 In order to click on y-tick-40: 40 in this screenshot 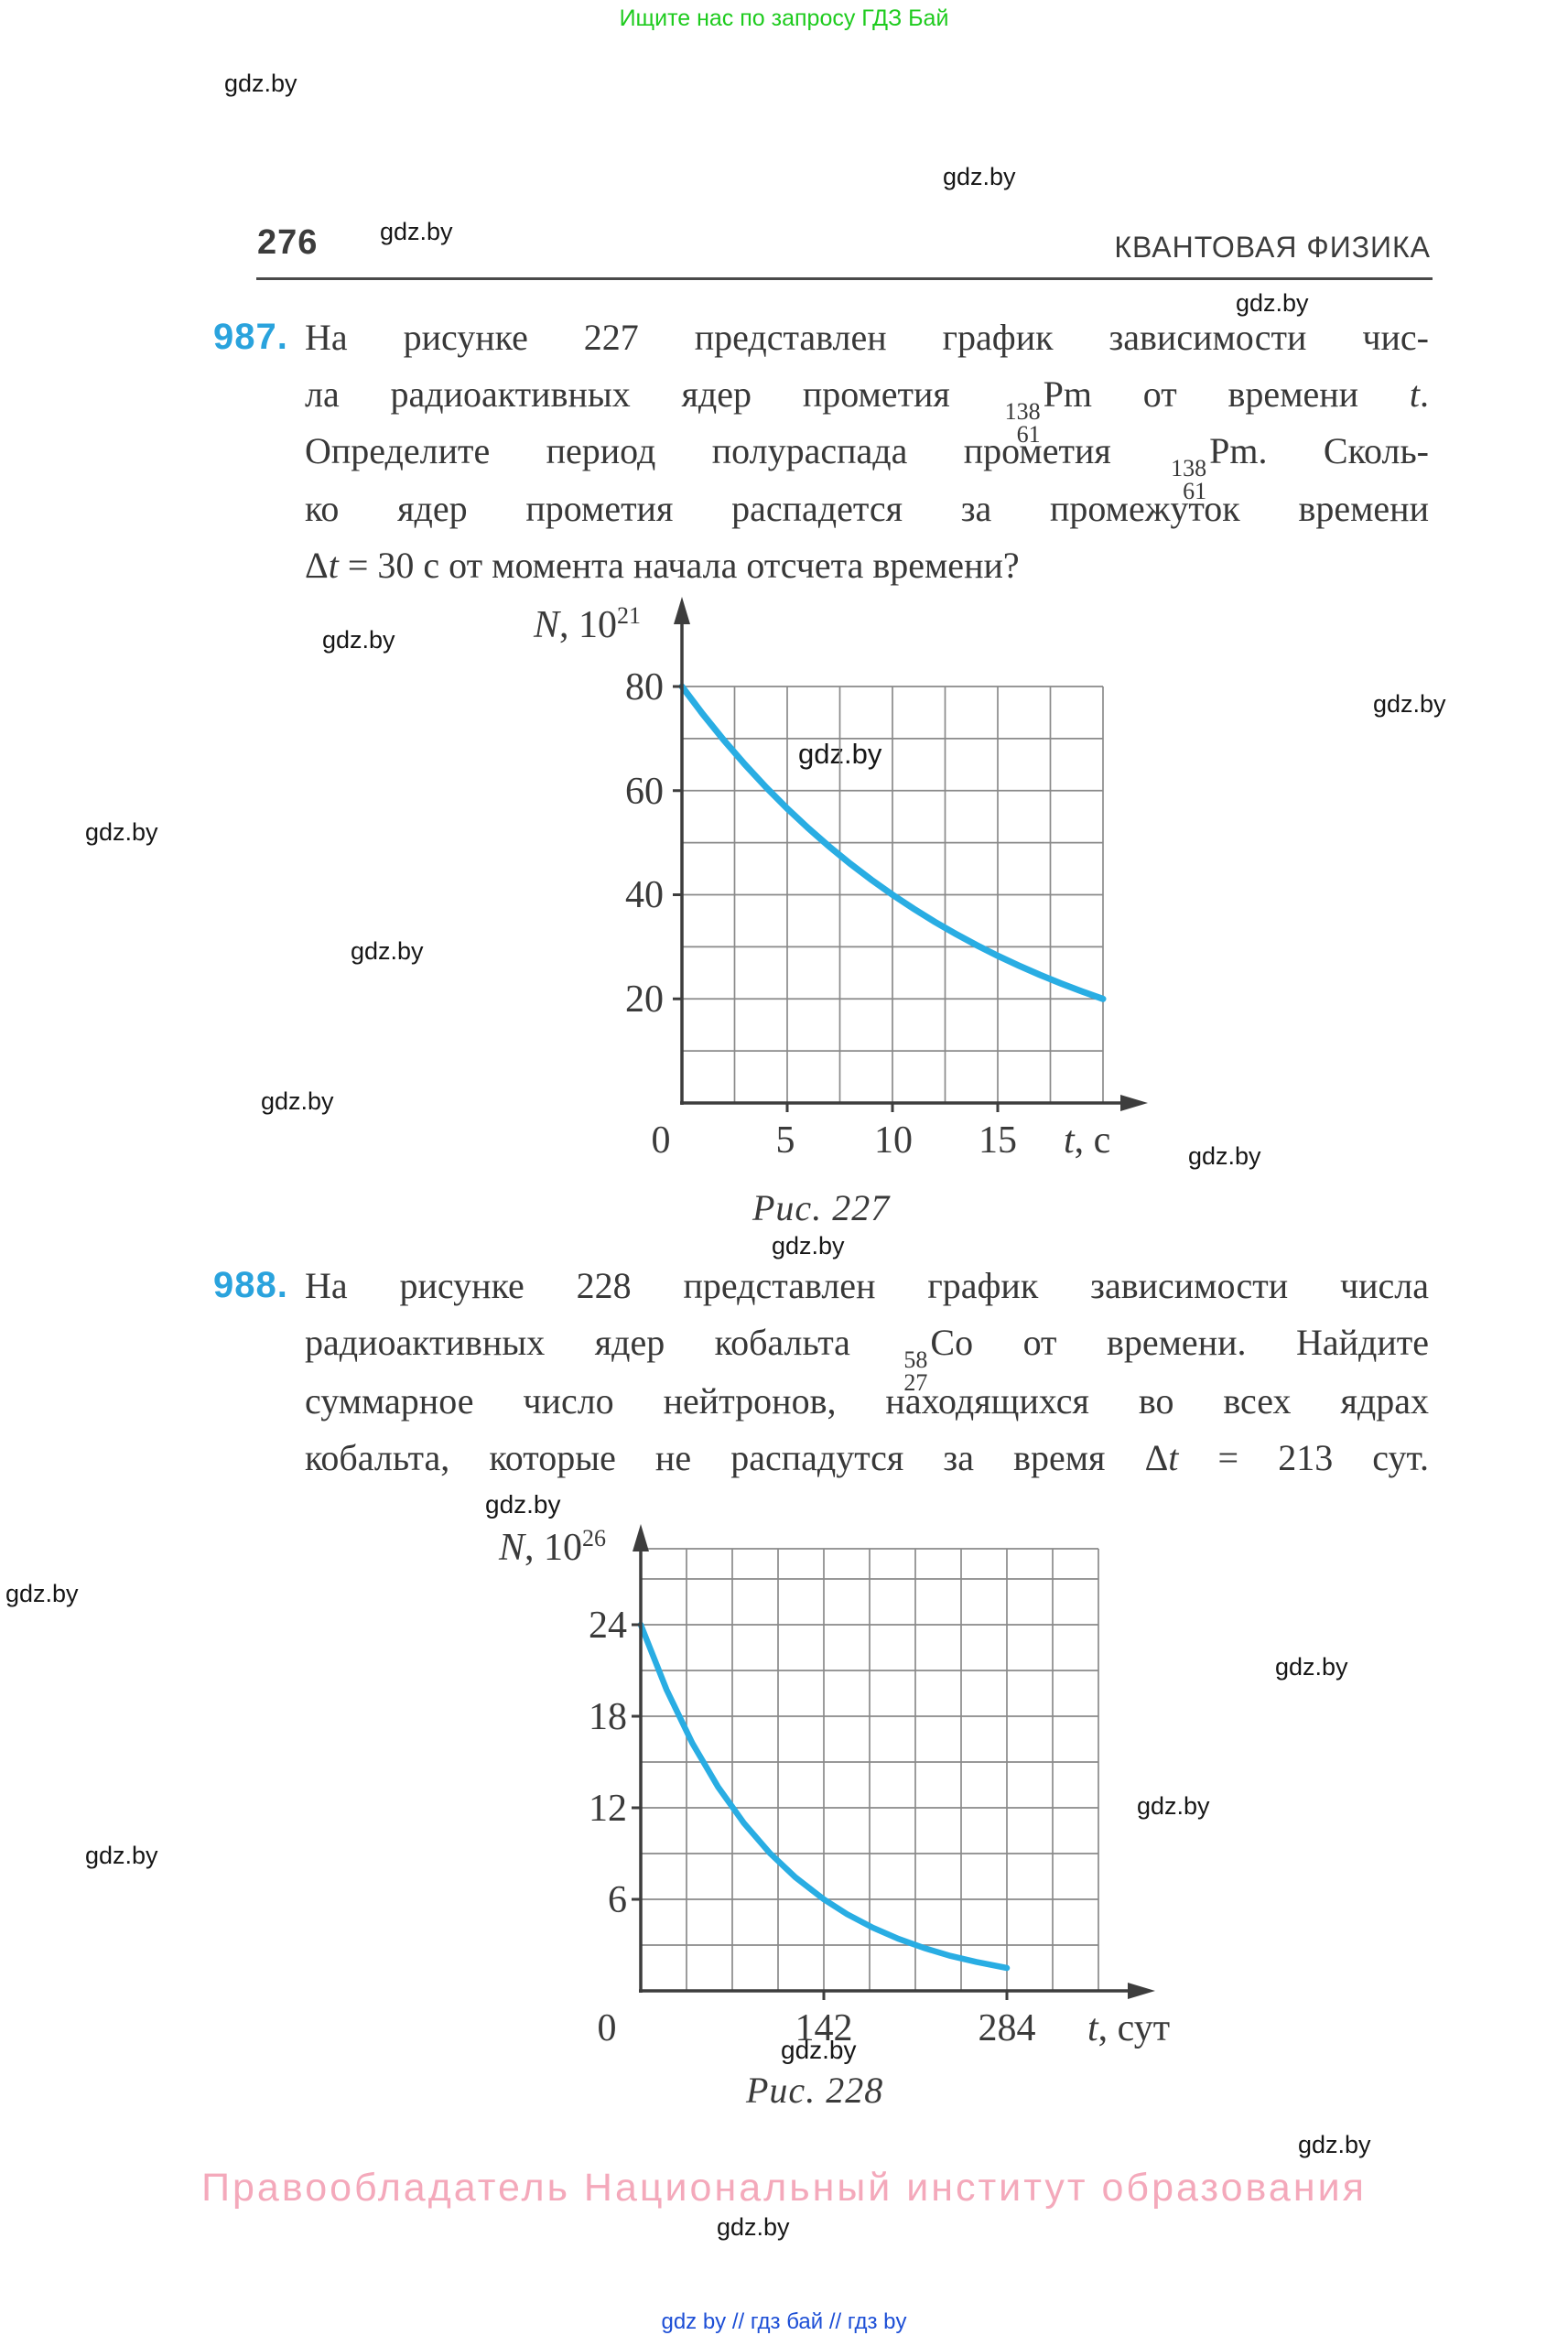, I will do `click(644, 895)`.